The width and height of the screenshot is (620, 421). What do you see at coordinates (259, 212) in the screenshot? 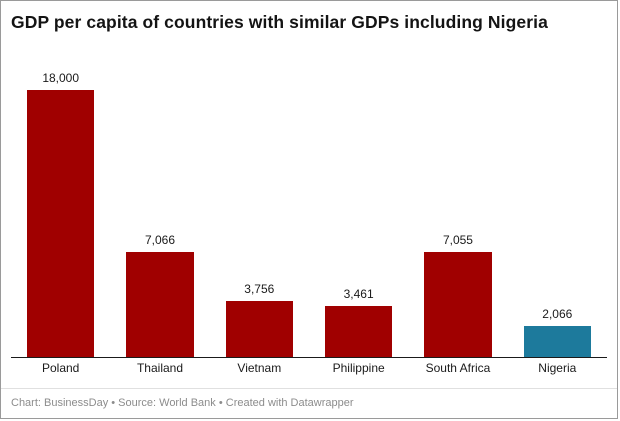
I see `bar-column: 3,756` at bounding box center [259, 212].